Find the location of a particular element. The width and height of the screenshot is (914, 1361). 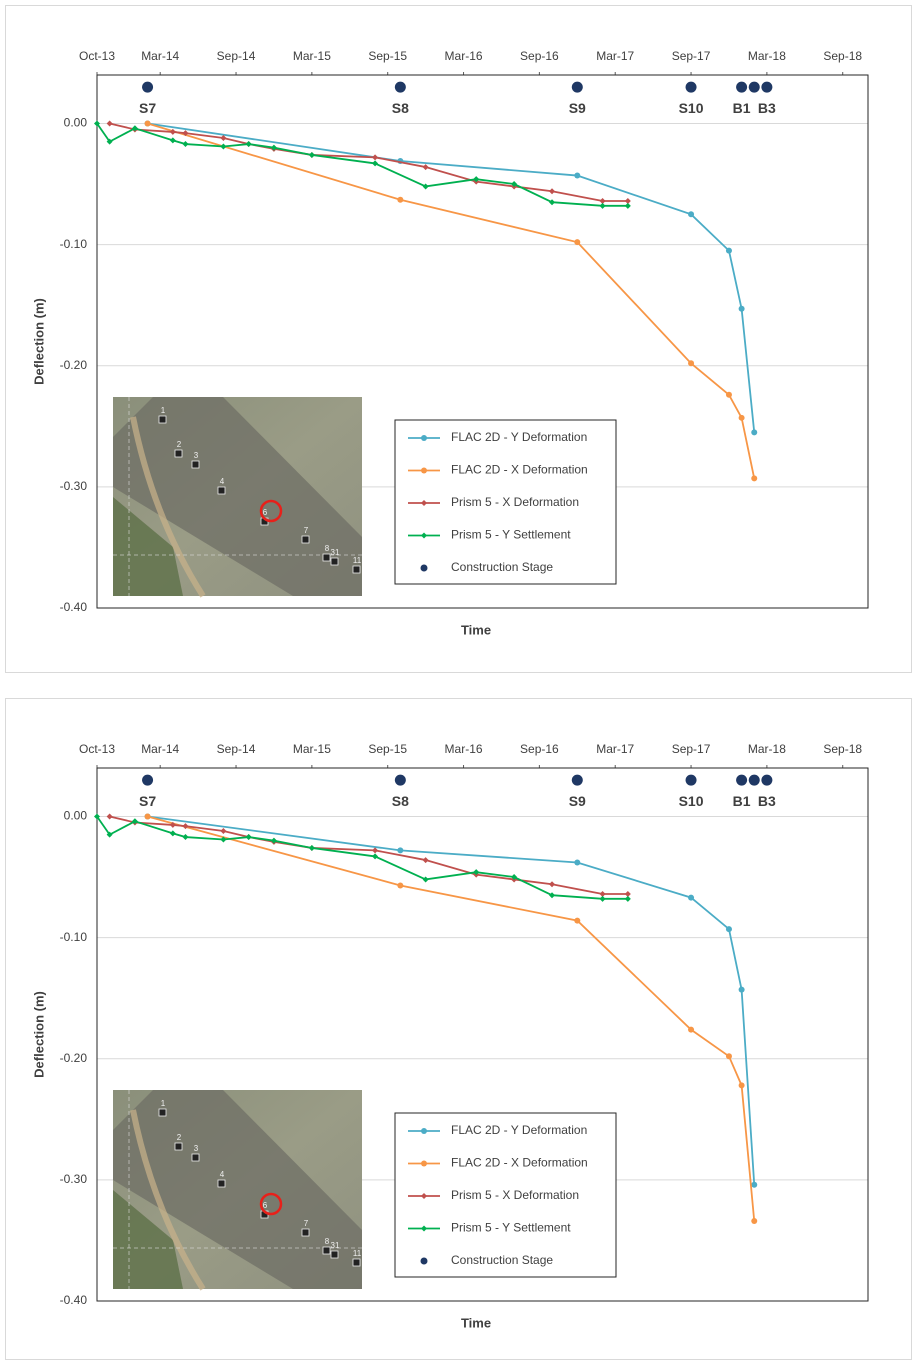

legend-box is located at coordinates (505, 1195).